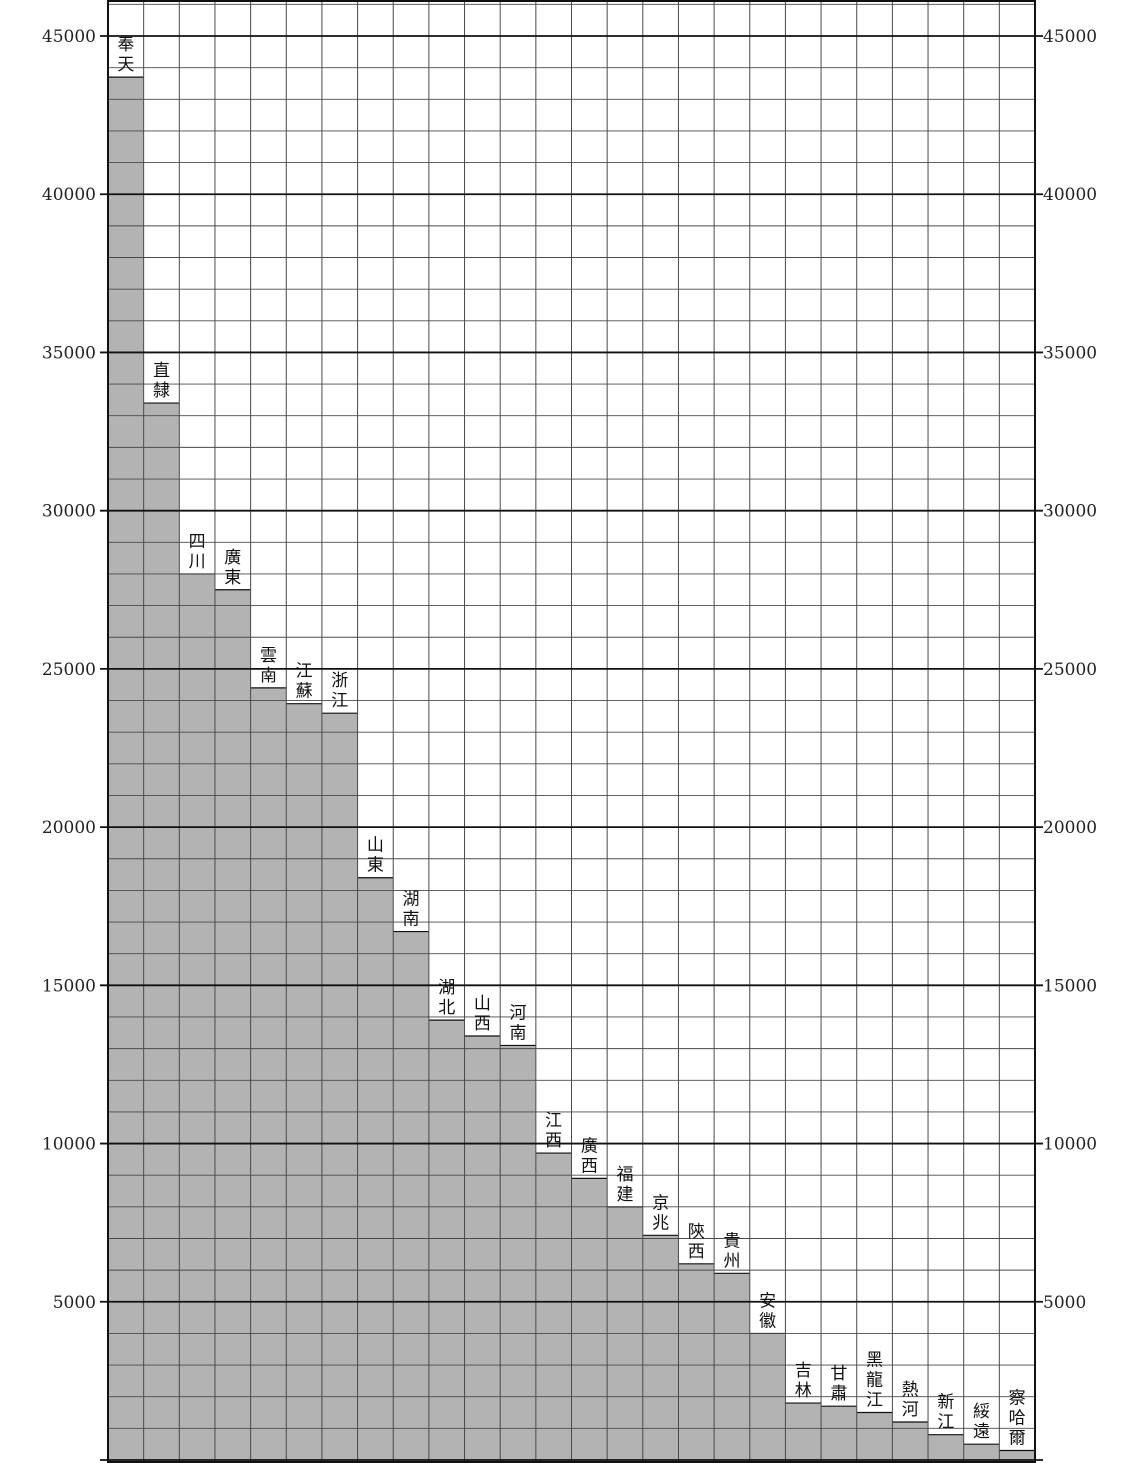  Describe the element at coordinates (197, 542) in the screenshot. I see `category-label-char: 四` at that location.